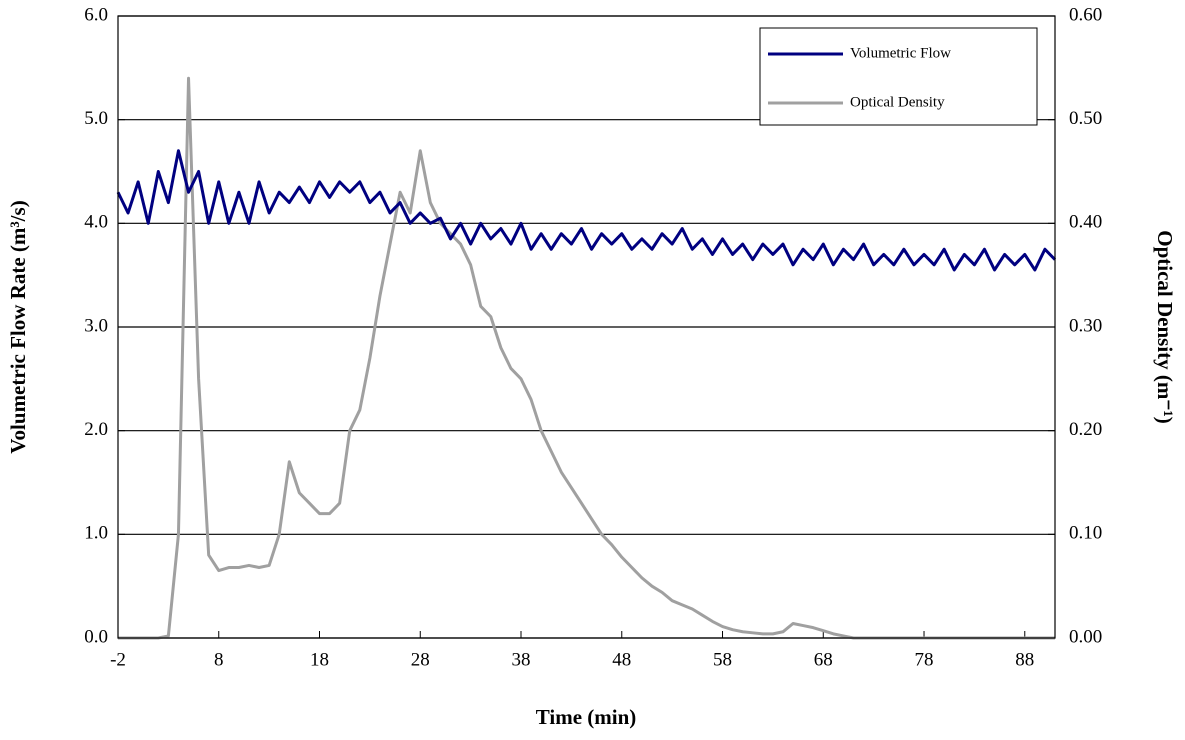  I want to click on y2-tick-label: 0.50, so click(1085, 118).